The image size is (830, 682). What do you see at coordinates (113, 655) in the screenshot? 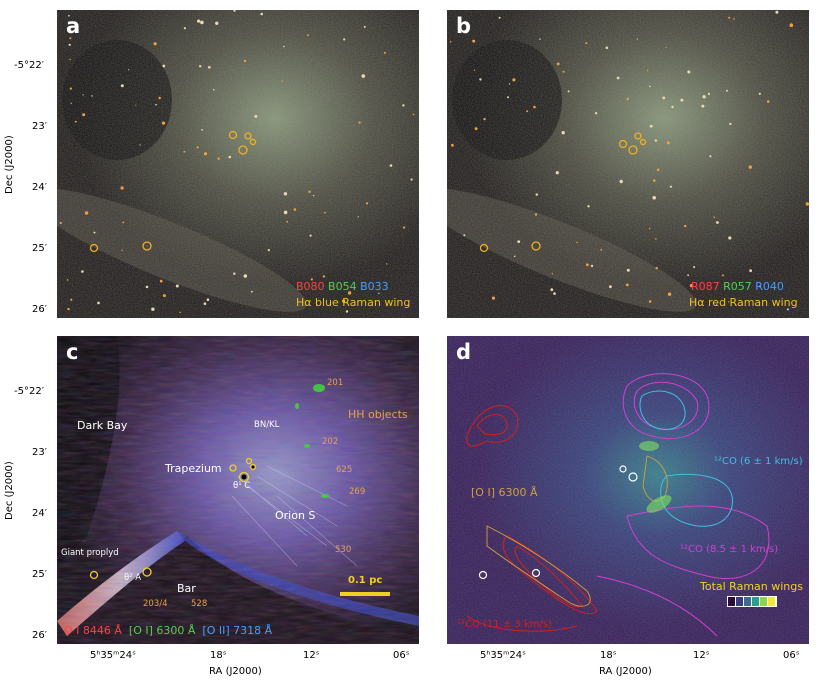
I see `xtick-c-24: 5ʰ35ᵐ24ˢ` at bounding box center [113, 655].